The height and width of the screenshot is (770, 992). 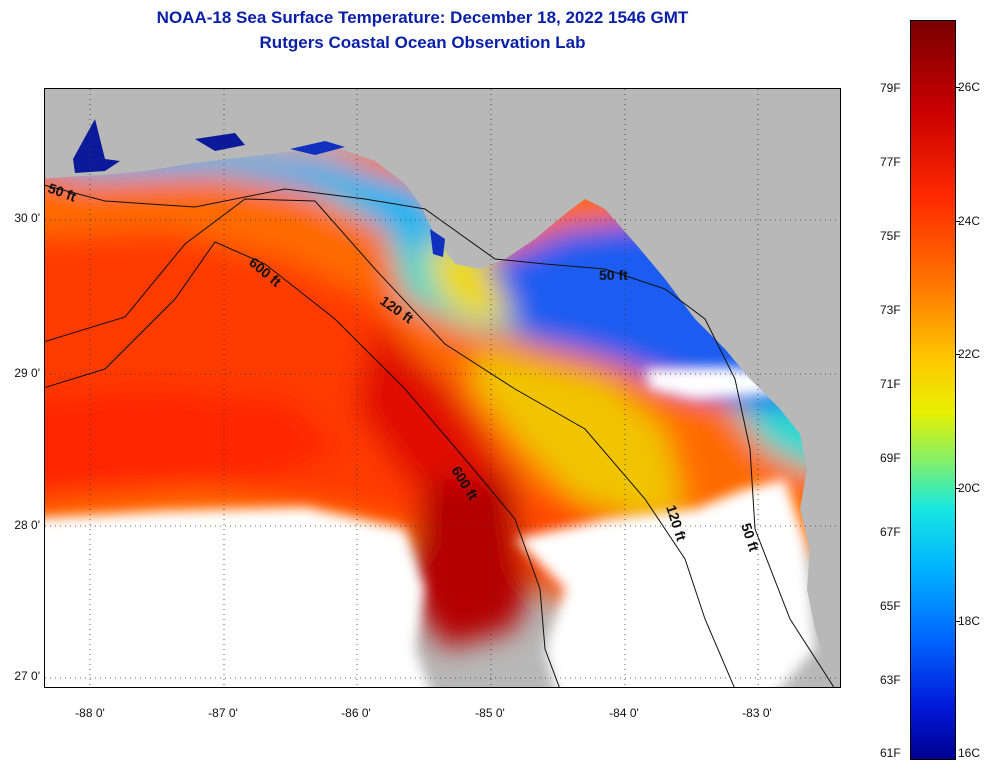 I want to click on colorbar-label-24c: 24C, so click(x=969, y=221).